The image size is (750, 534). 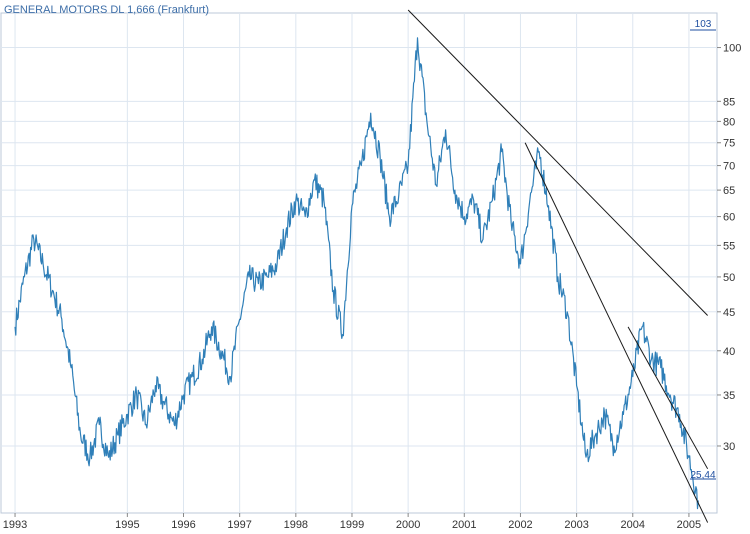 What do you see at coordinates (576, 525) in the screenshot?
I see `x-tick-label: 2003` at bounding box center [576, 525].